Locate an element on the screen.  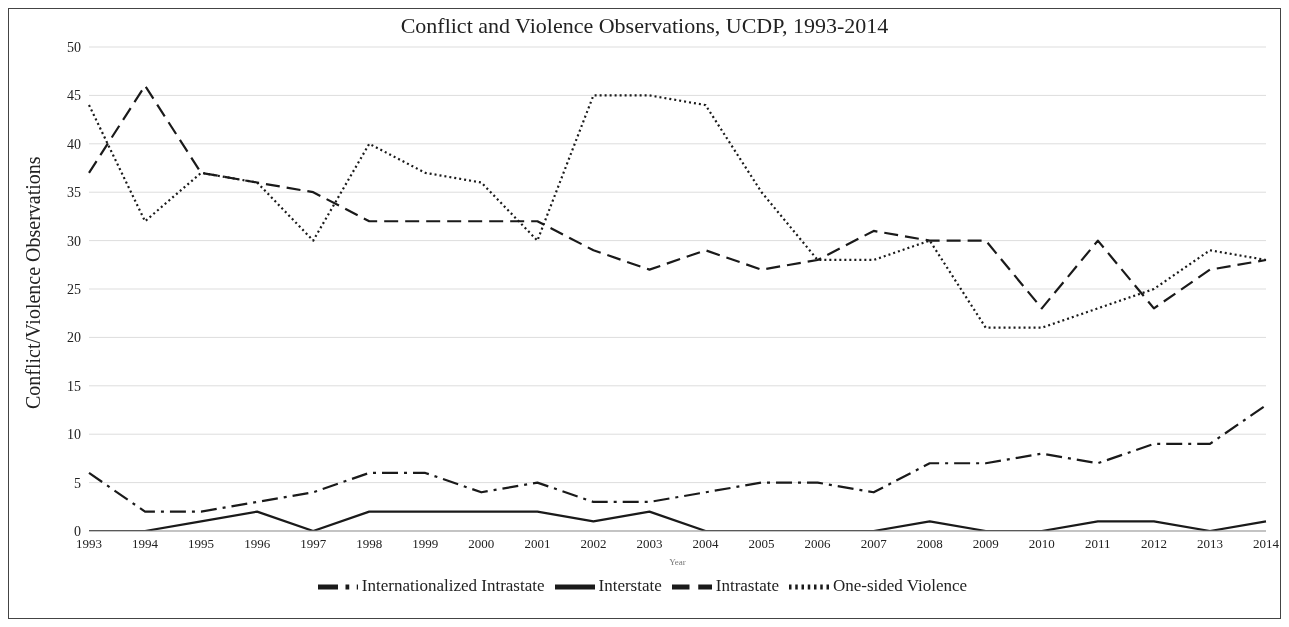
y-tick-label: 35 is located at coordinates (74, 193).